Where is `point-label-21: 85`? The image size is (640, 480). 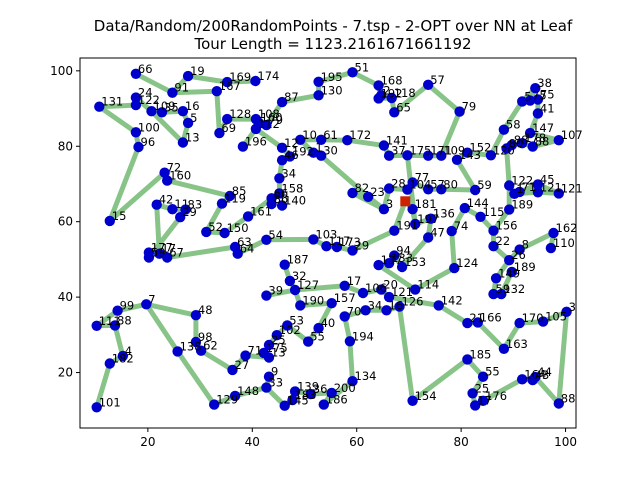
point-label-21: 85 is located at coordinates (239, 191).